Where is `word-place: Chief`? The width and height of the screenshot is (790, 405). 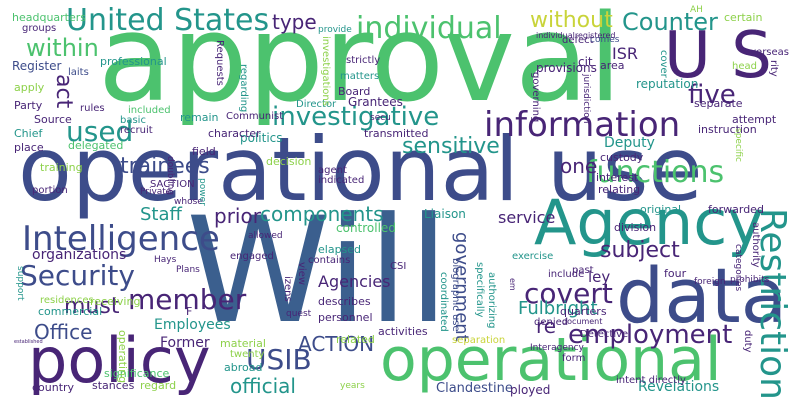 word-place: Chief is located at coordinates (28, 133).